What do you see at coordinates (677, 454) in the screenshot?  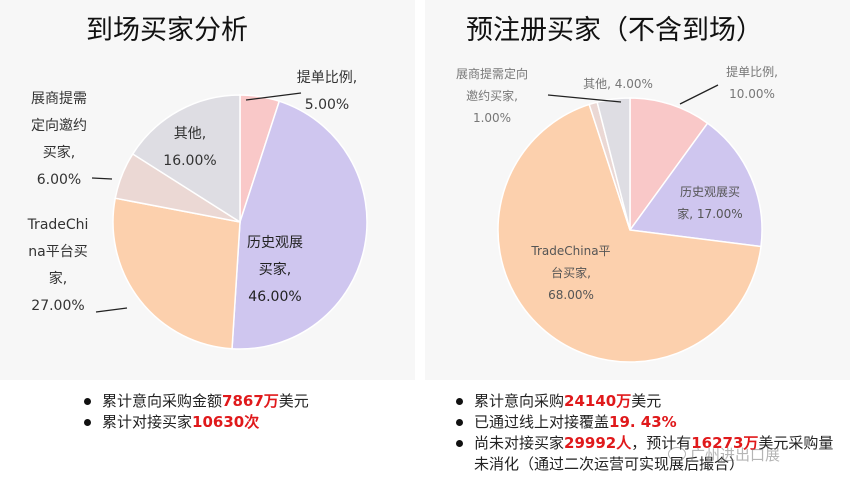 I see `wechat-icon` at bounding box center [677, 454].